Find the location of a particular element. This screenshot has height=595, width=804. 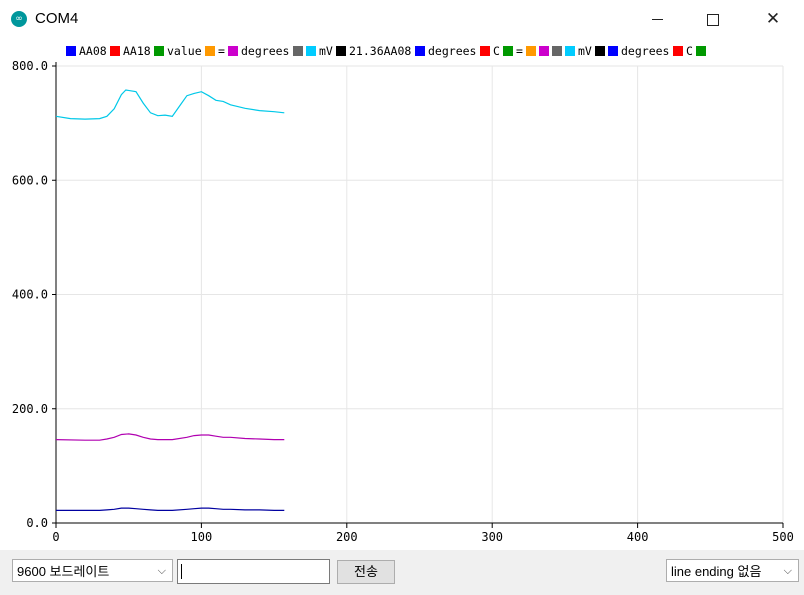

legend-label: AA18 is located at coordinates (137, 51).